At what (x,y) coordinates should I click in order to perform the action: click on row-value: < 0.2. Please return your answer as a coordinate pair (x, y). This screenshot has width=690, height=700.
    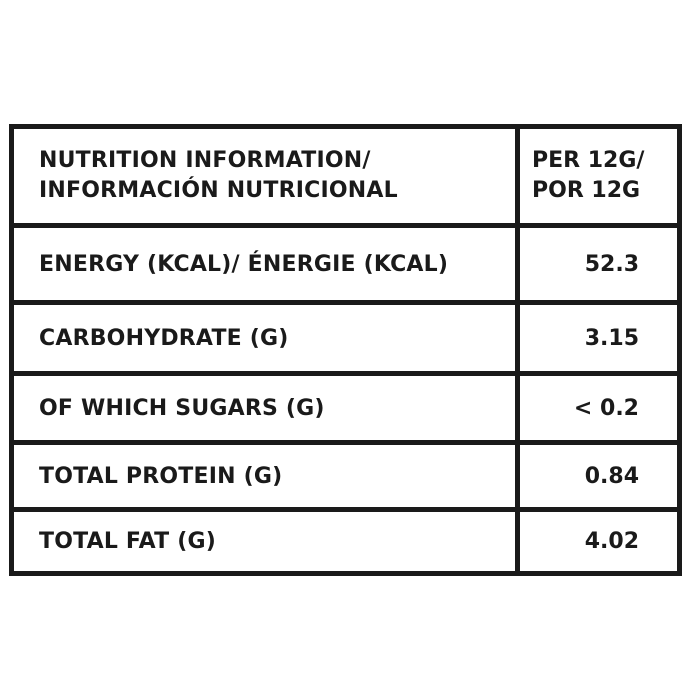
    Looking at the image, I should click on (606, 408).